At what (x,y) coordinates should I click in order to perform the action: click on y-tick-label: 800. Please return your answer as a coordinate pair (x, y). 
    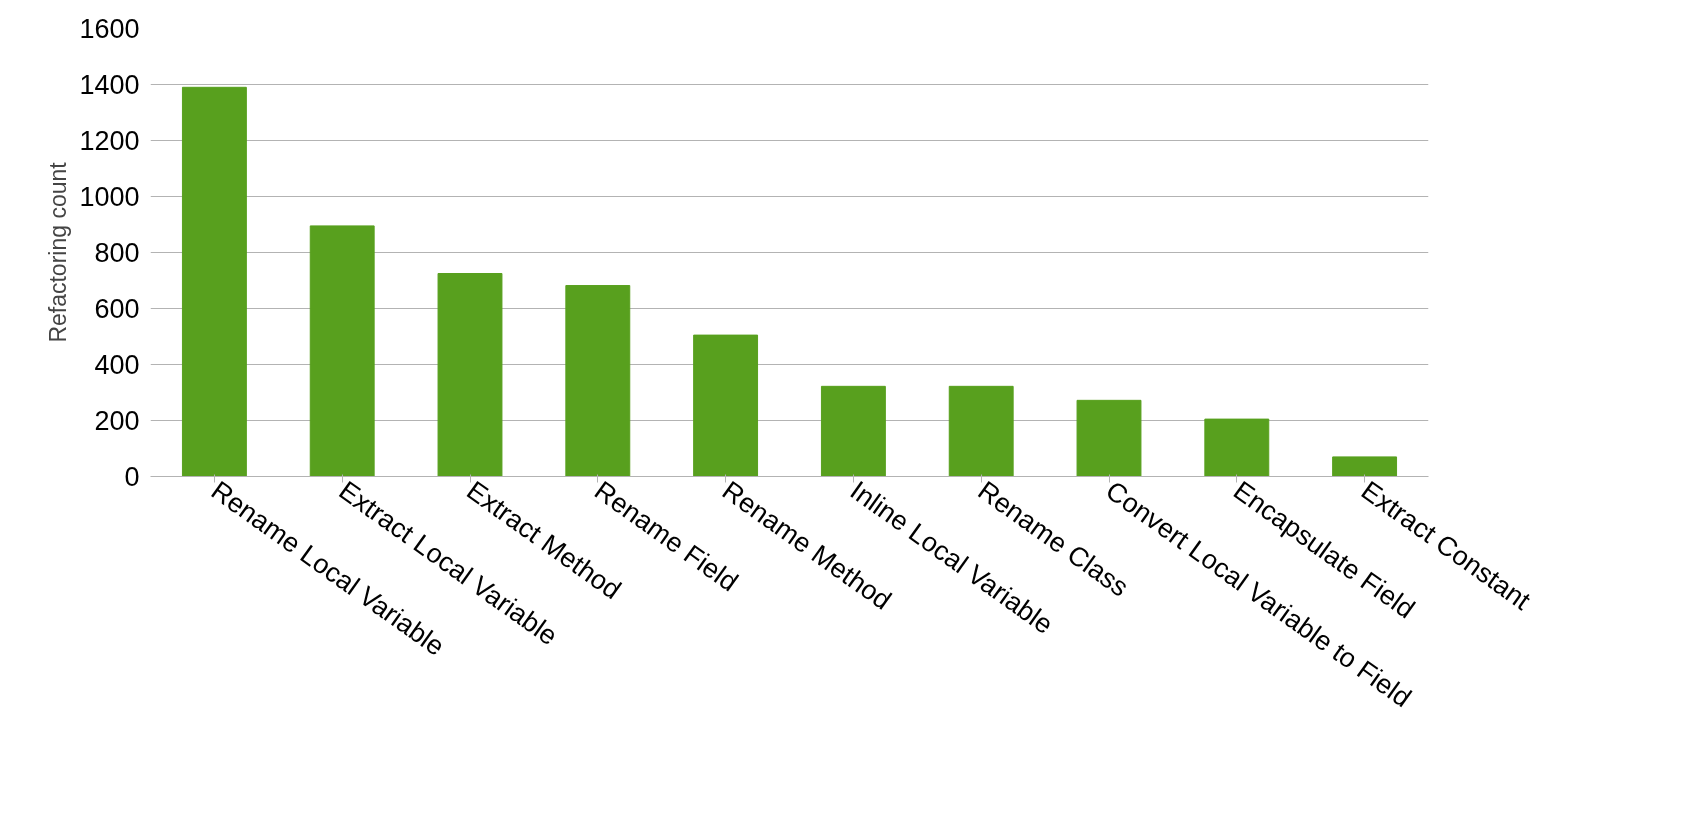
    Looking at the image, I should click on (117, 253).